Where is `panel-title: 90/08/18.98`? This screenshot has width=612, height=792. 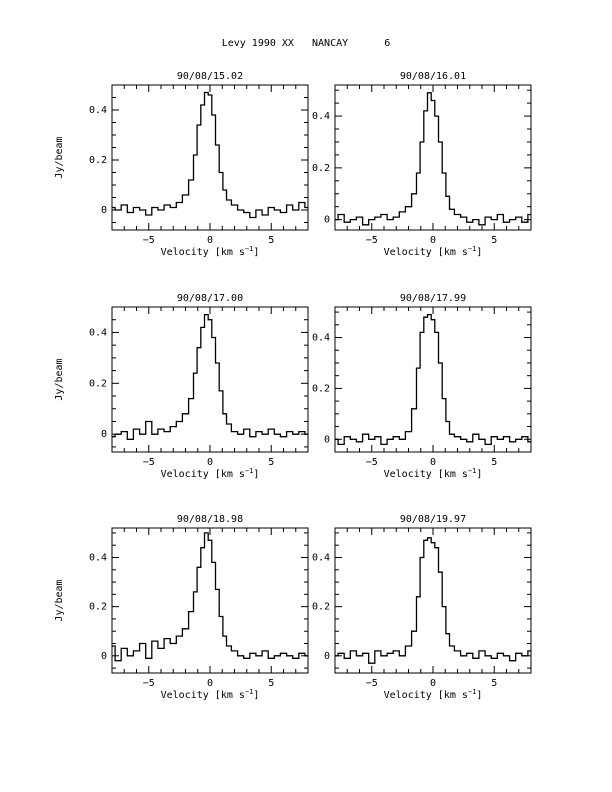 panel-title: 90/08/18.98 is located at coordinates (210, 519).